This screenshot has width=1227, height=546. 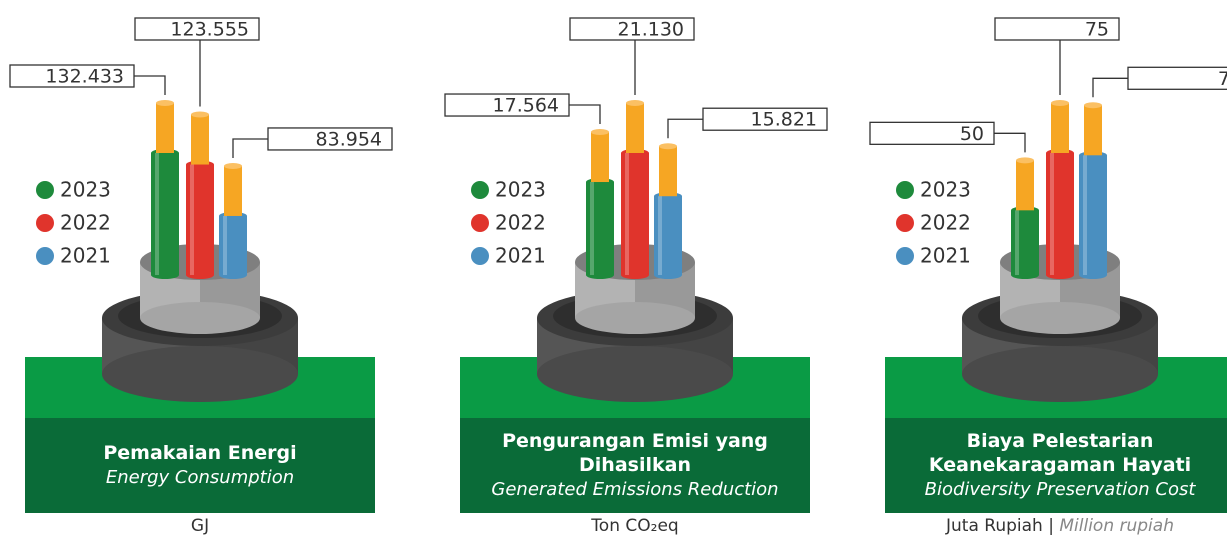 I want to click on unit-translation: Million rupiah, so click(x=1116, y=526).